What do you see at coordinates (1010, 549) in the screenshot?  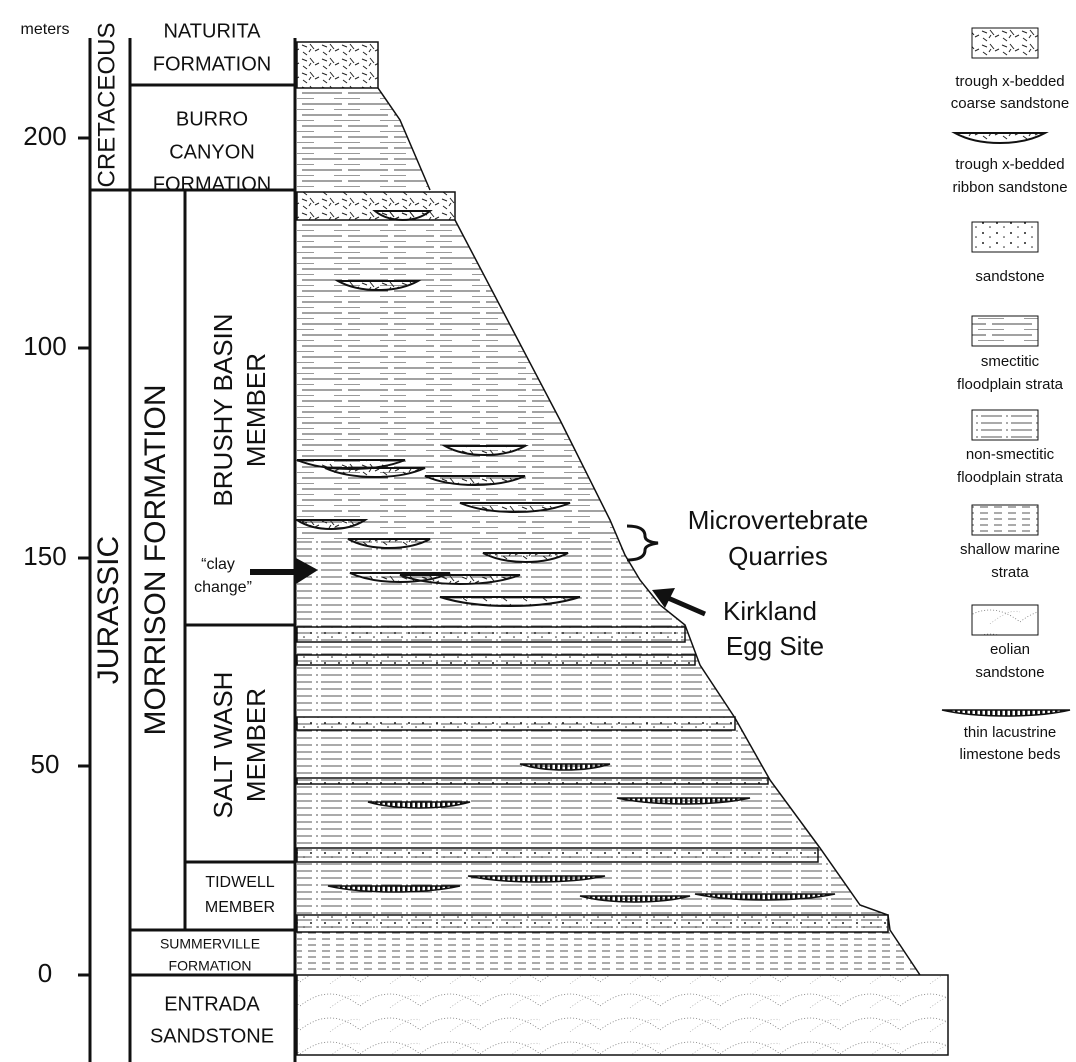 I see `legend-label: shallow marine` at bounding box center [1010, 549].